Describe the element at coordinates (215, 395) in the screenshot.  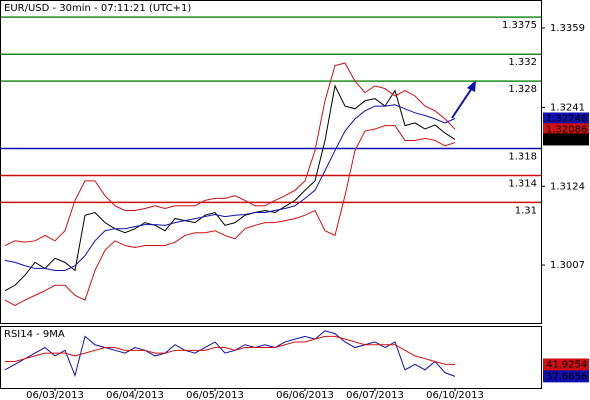
I see `x-tick-label: 06/05/2013` at that location.